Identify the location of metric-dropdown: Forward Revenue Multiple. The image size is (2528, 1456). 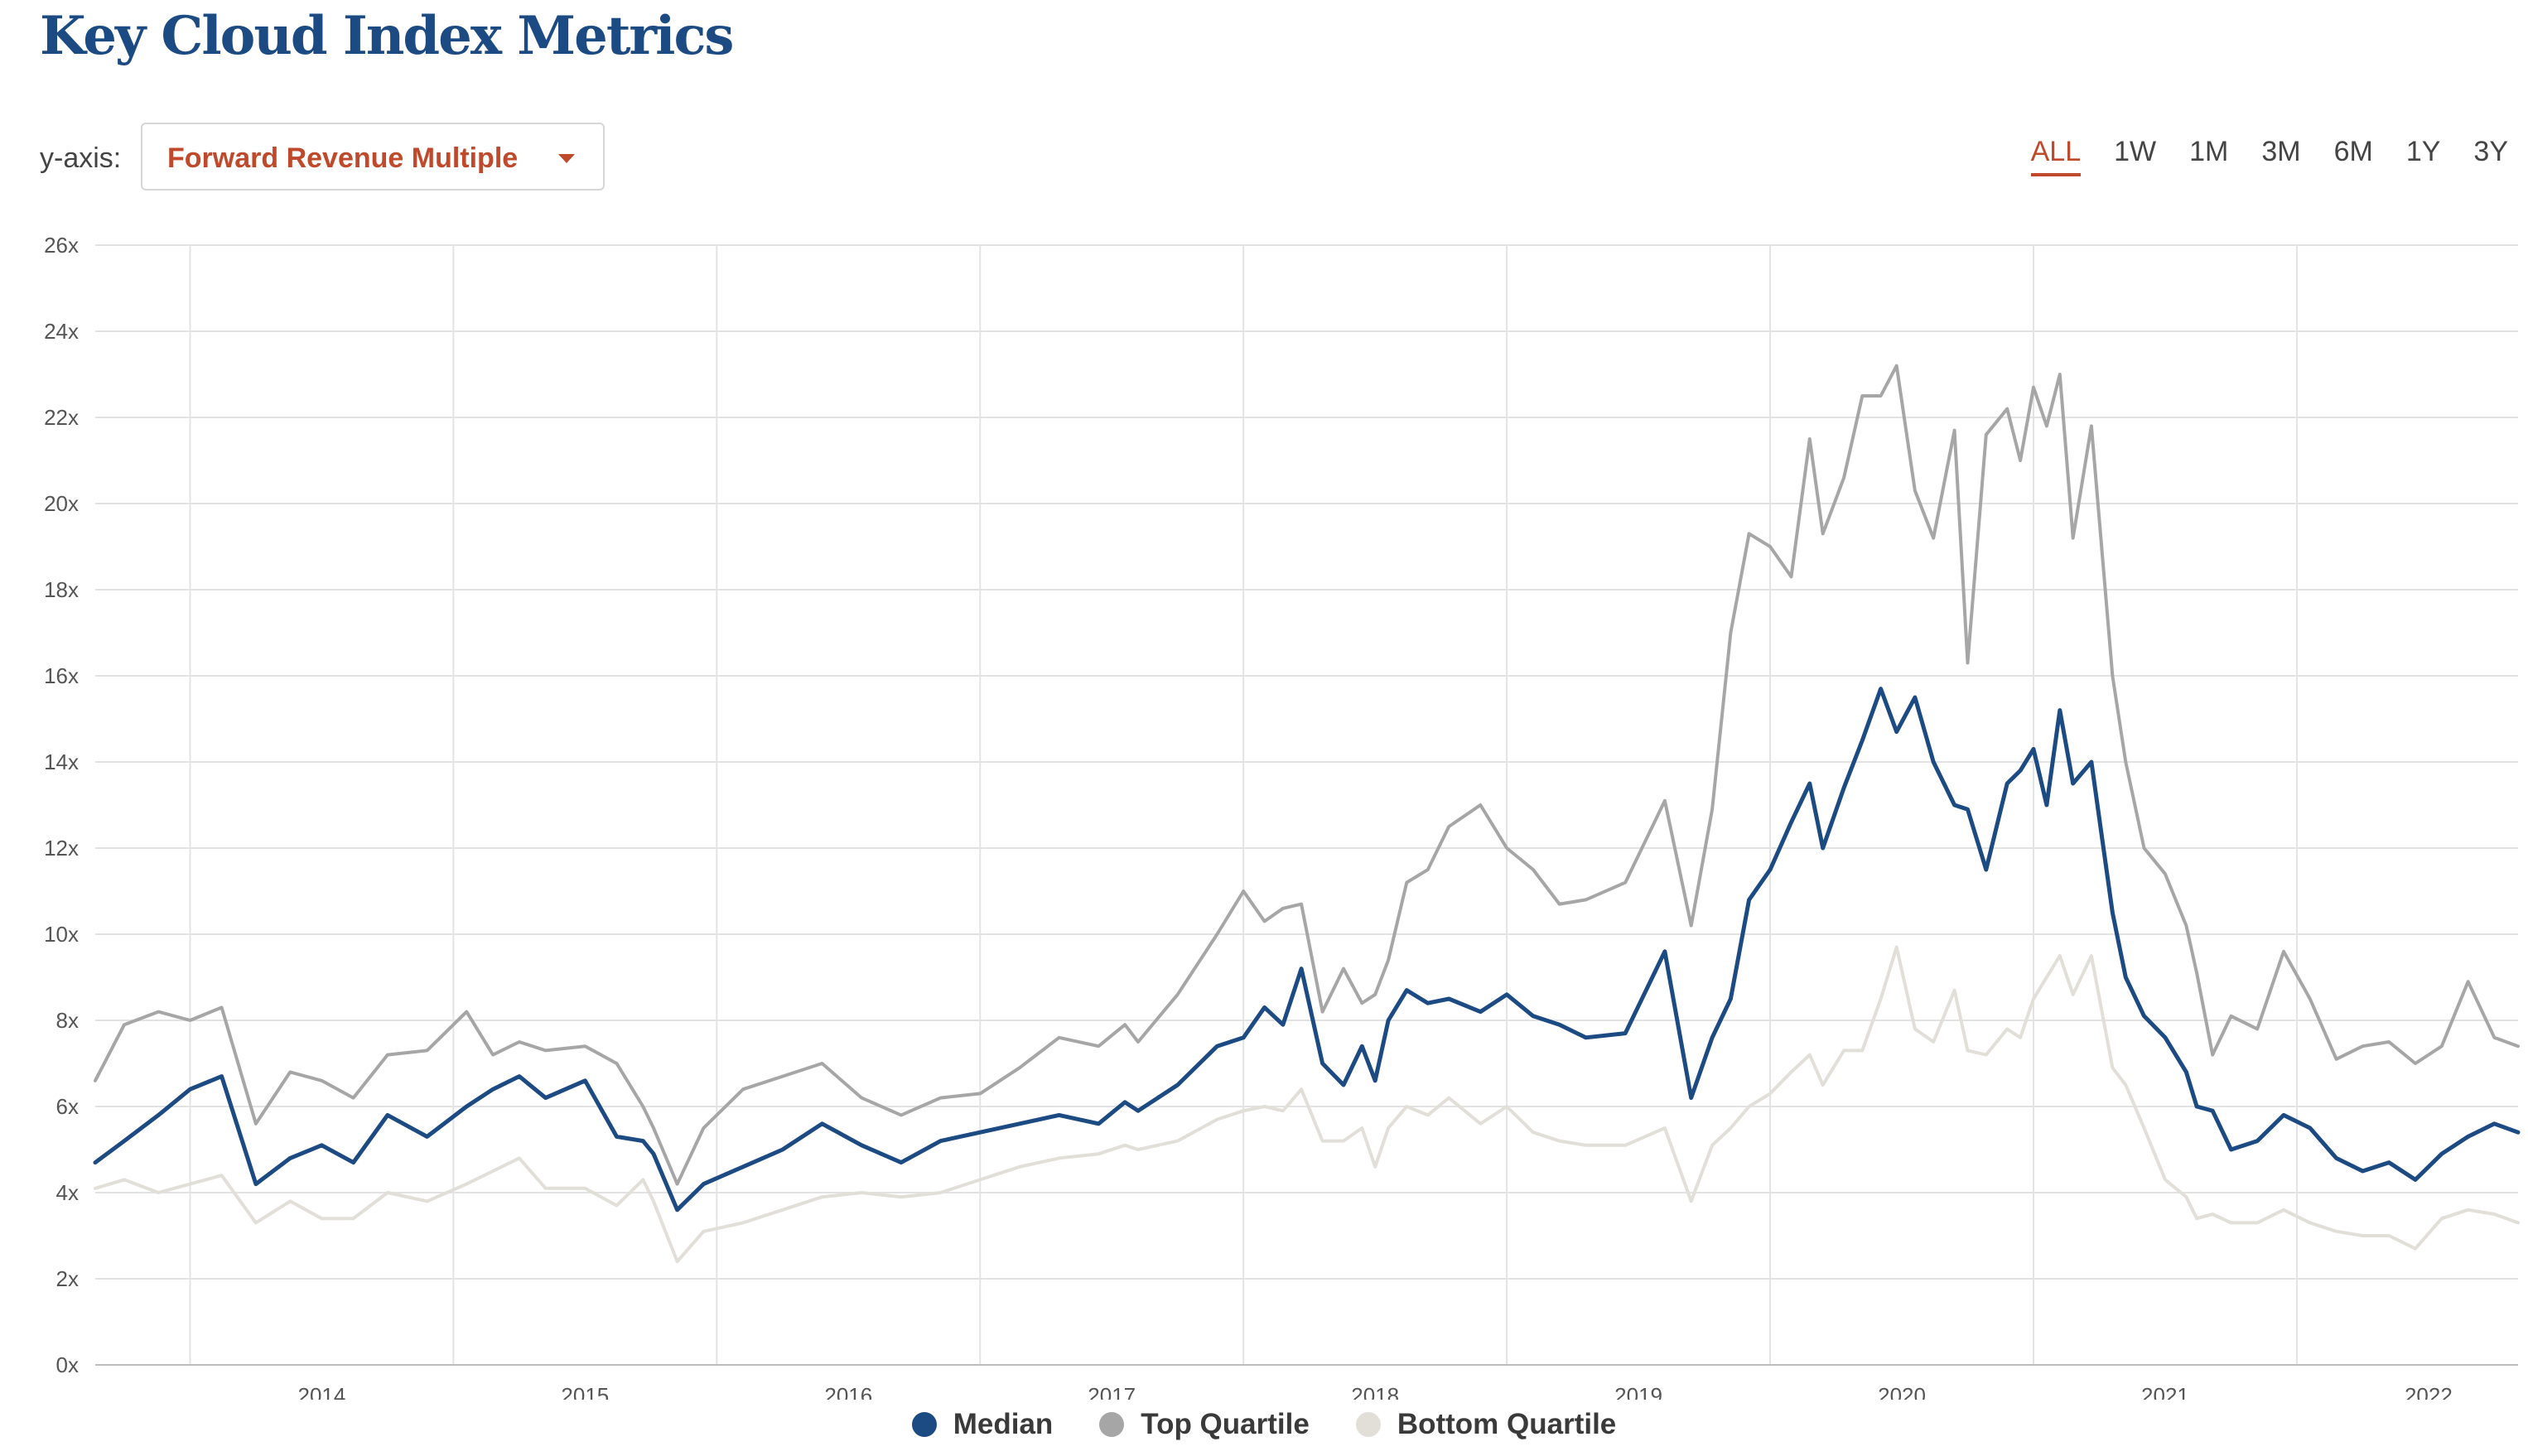
(373, 156).